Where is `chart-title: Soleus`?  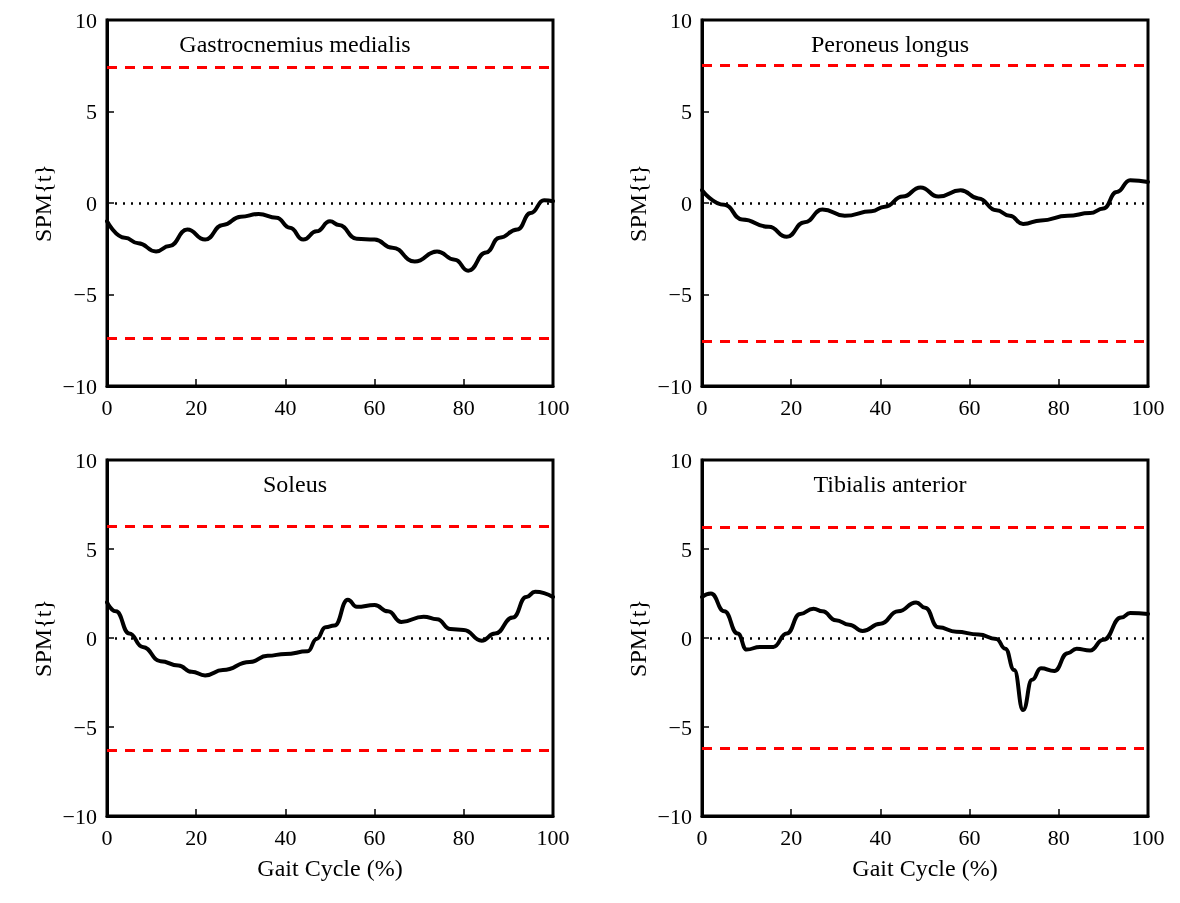
chart-title: Soleus is located at coordinates (295, 484).